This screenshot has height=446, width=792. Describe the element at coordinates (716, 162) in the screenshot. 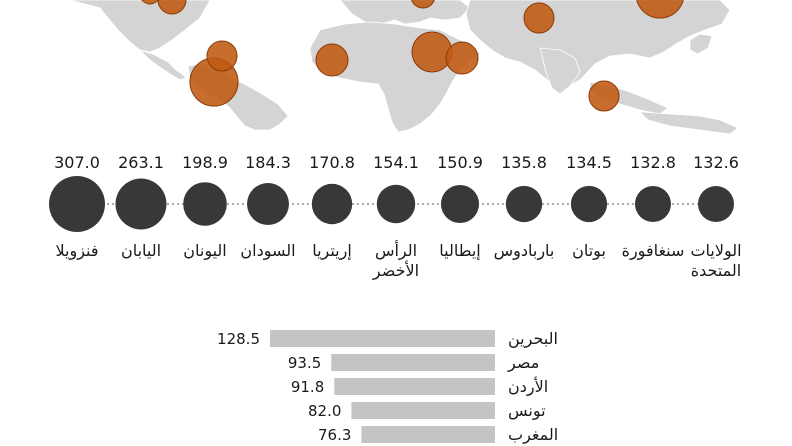

I see `dot-value-label: 132.6` at that location.